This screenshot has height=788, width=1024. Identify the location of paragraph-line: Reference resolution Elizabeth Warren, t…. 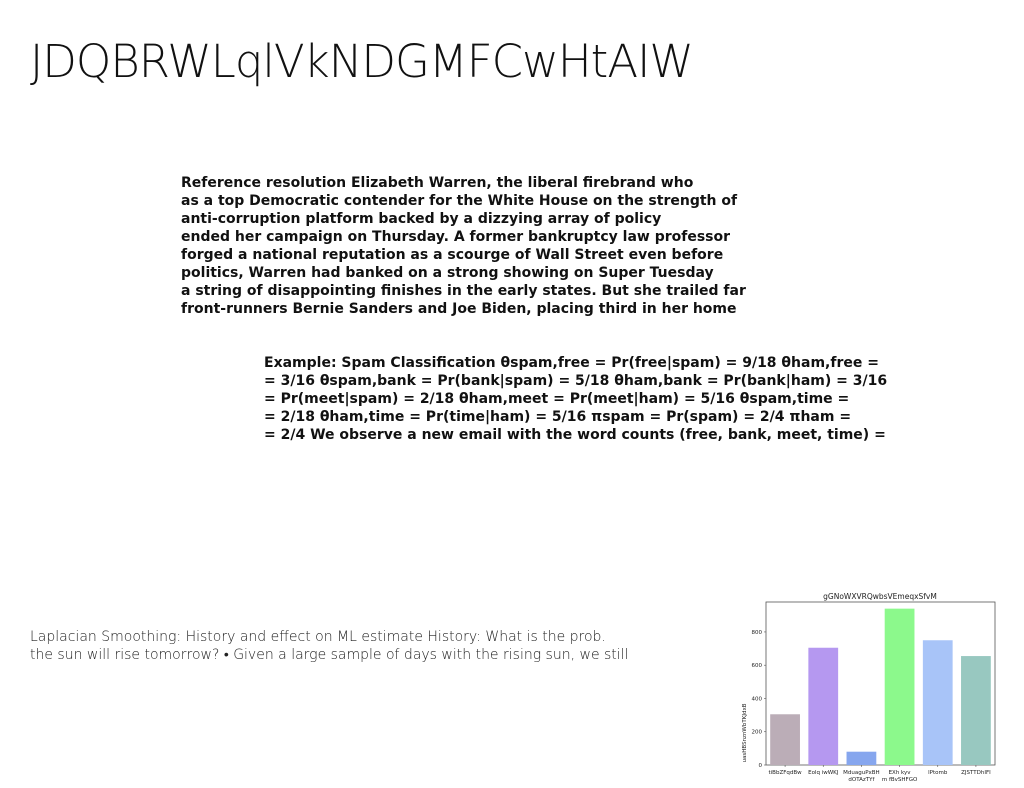
(437, 183).